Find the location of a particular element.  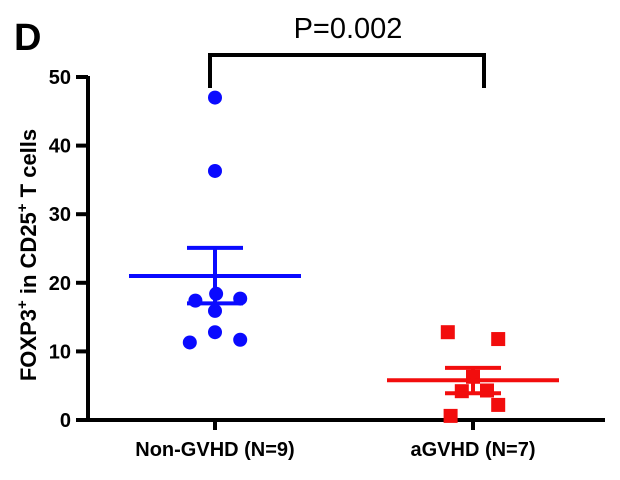

y-axis-label-part: FOXP3 is located at coordinates (28, 345).